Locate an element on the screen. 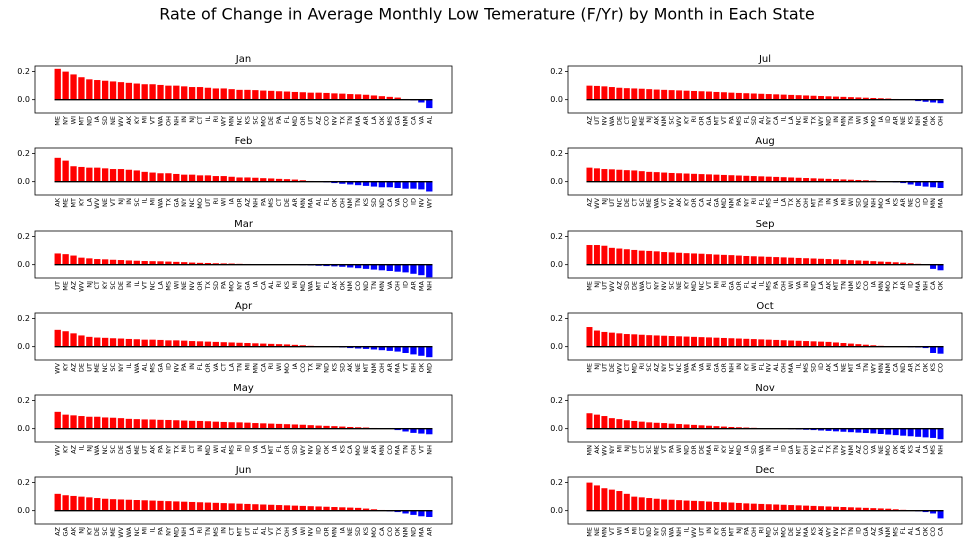 The image size is (975, 551). x-tick-label: AR is located at coordinates (903, 202).